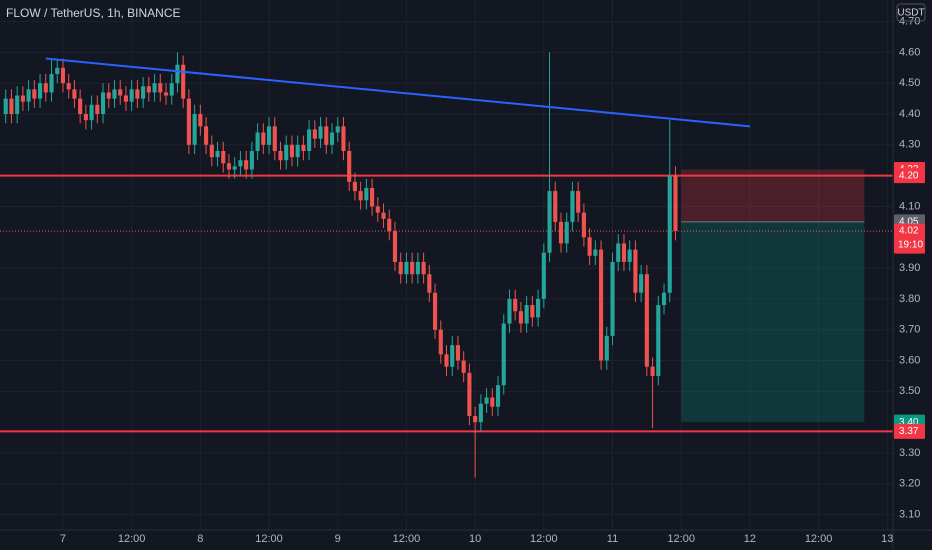  I want to click on y-tick-label: 3.70, so click(909, 330).